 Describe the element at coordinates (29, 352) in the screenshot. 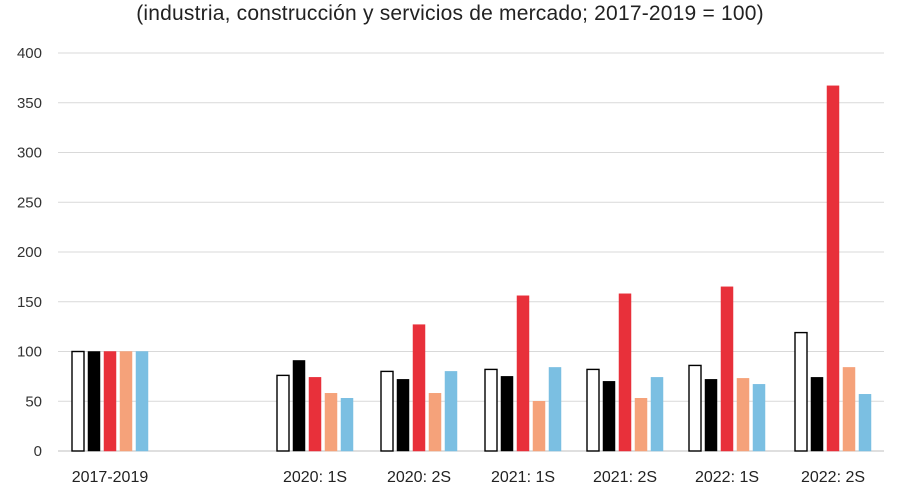

I see `y-tick-label: 100` at that location.